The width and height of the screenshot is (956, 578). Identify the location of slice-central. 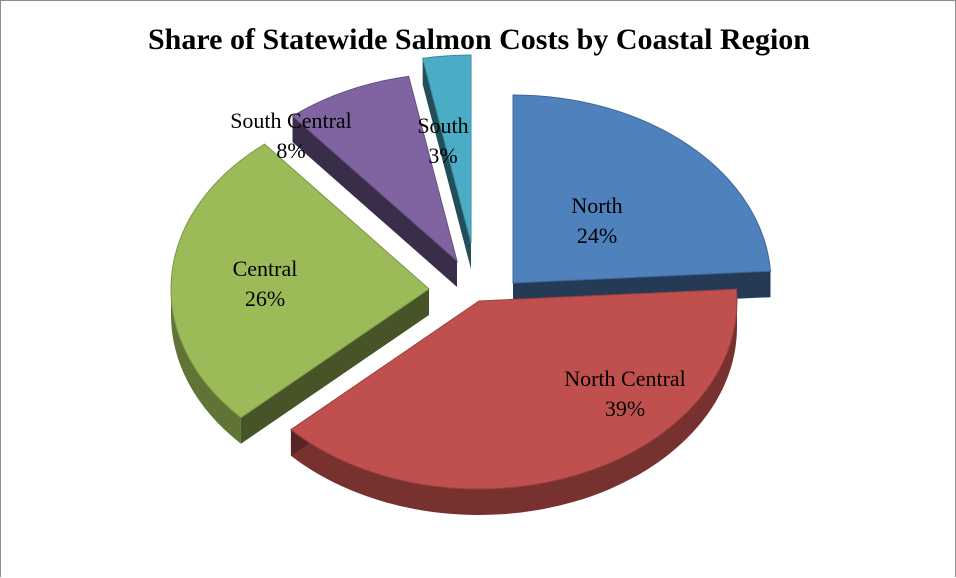
(300, 281).